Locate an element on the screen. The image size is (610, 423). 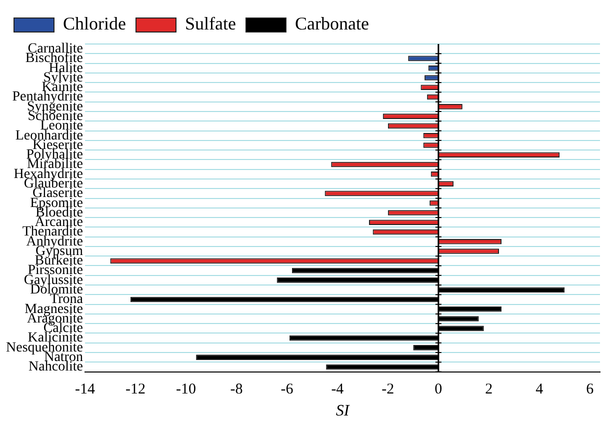
x-tick-label: 4 is located at coordinates (540, 390).